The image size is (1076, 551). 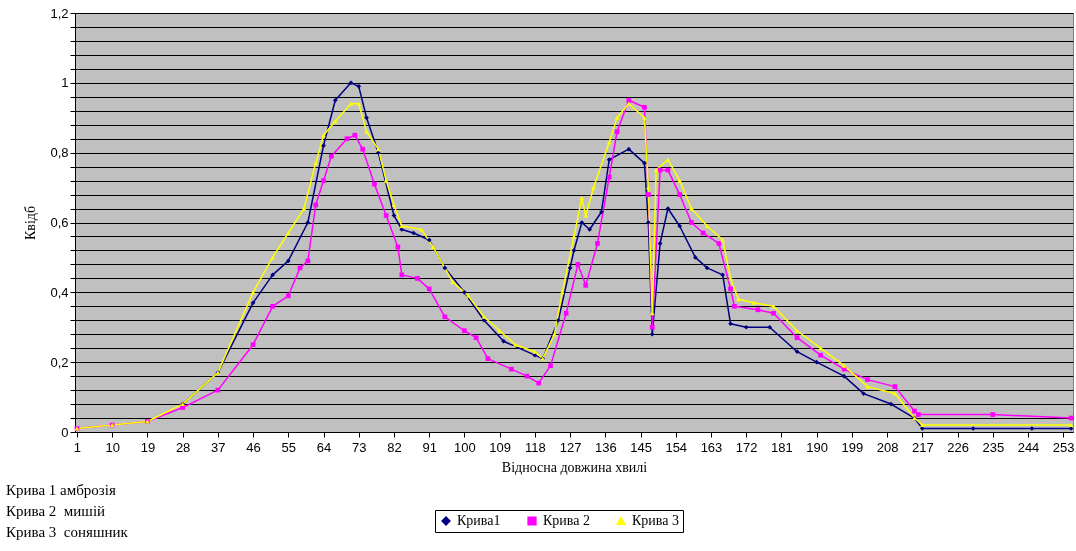 What do you see at coordinates (887, 447) in the screenshot?
I see `x-tick-label: 208` at bounding box center [887, 447].